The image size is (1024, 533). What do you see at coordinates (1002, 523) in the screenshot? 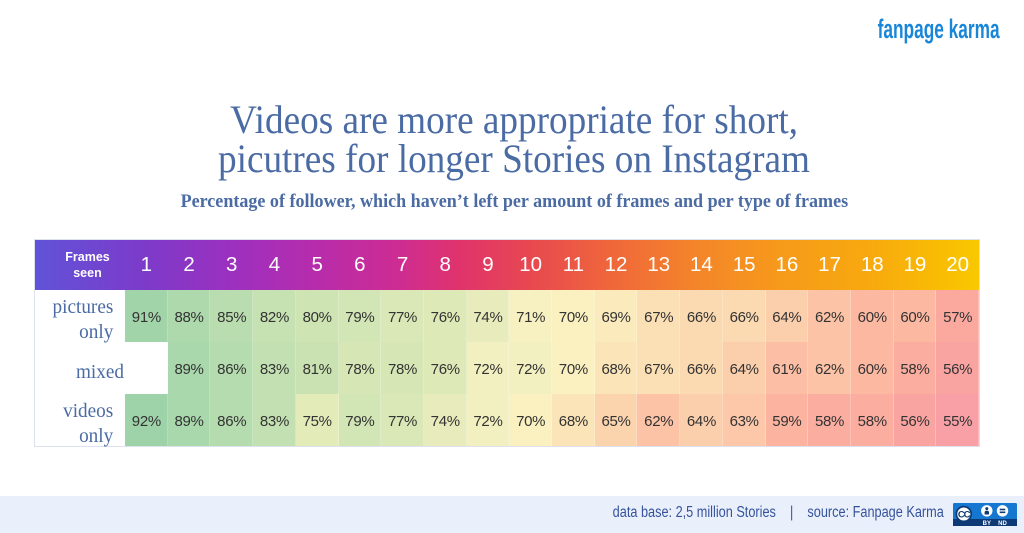
I see `svg-text: ND` at bounding box center [1002, 523].